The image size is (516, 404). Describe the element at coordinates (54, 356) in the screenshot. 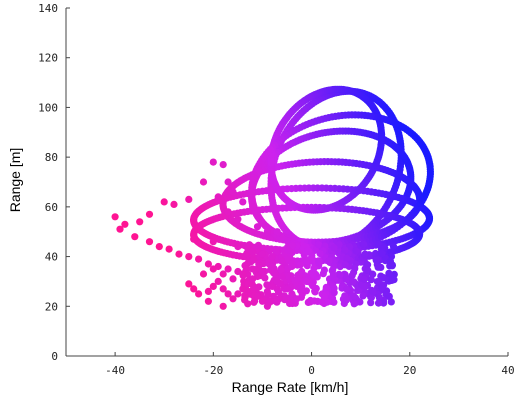

I see `y-tick-label: 0` at that location.